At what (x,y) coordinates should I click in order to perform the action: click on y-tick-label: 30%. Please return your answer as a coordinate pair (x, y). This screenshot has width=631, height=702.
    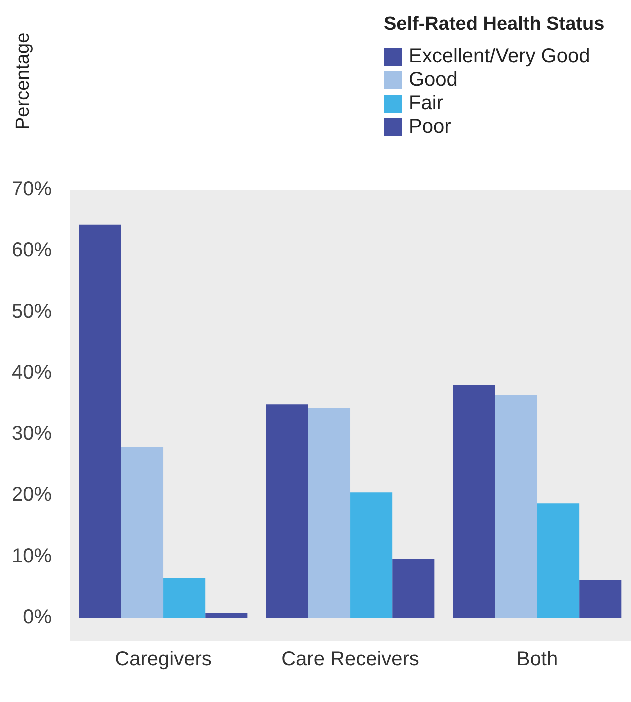
    Looking at the image, I should click on (32, 434).